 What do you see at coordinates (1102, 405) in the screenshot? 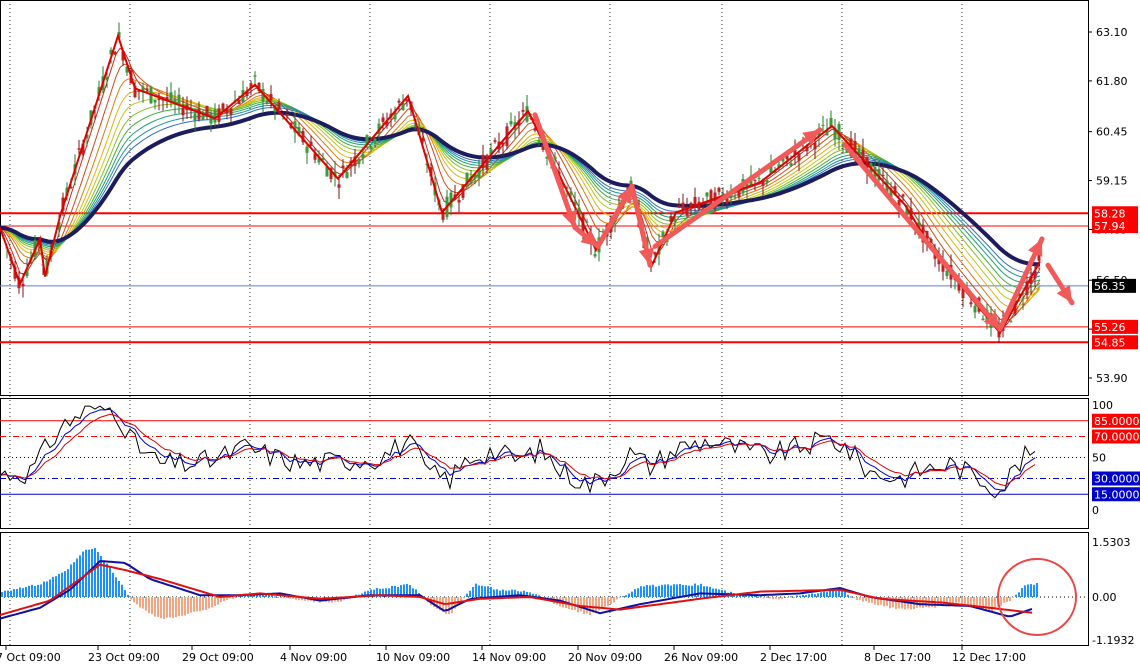
I see `stoch-tick-label: 100` at bounding box center [1102, 405].